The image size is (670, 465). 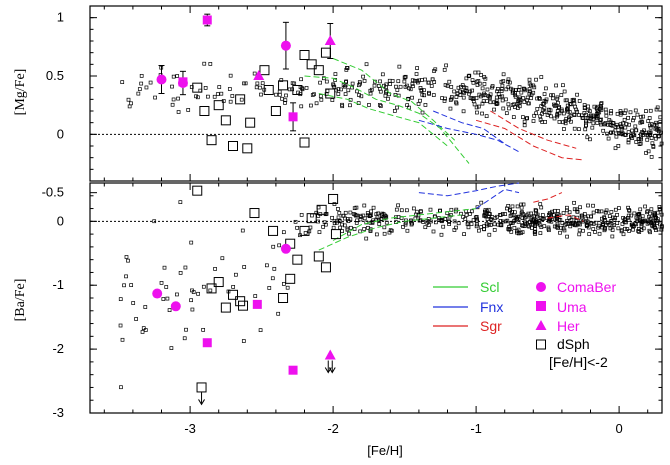 I want to click on dsph-line-scl, so click(x=390, y=232).